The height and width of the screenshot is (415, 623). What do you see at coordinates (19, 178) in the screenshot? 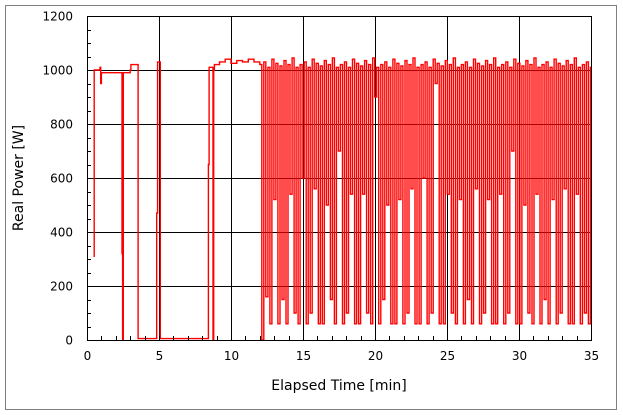
I see `y-axis-label: Real Power [W]` at bounding box center [19, 178].